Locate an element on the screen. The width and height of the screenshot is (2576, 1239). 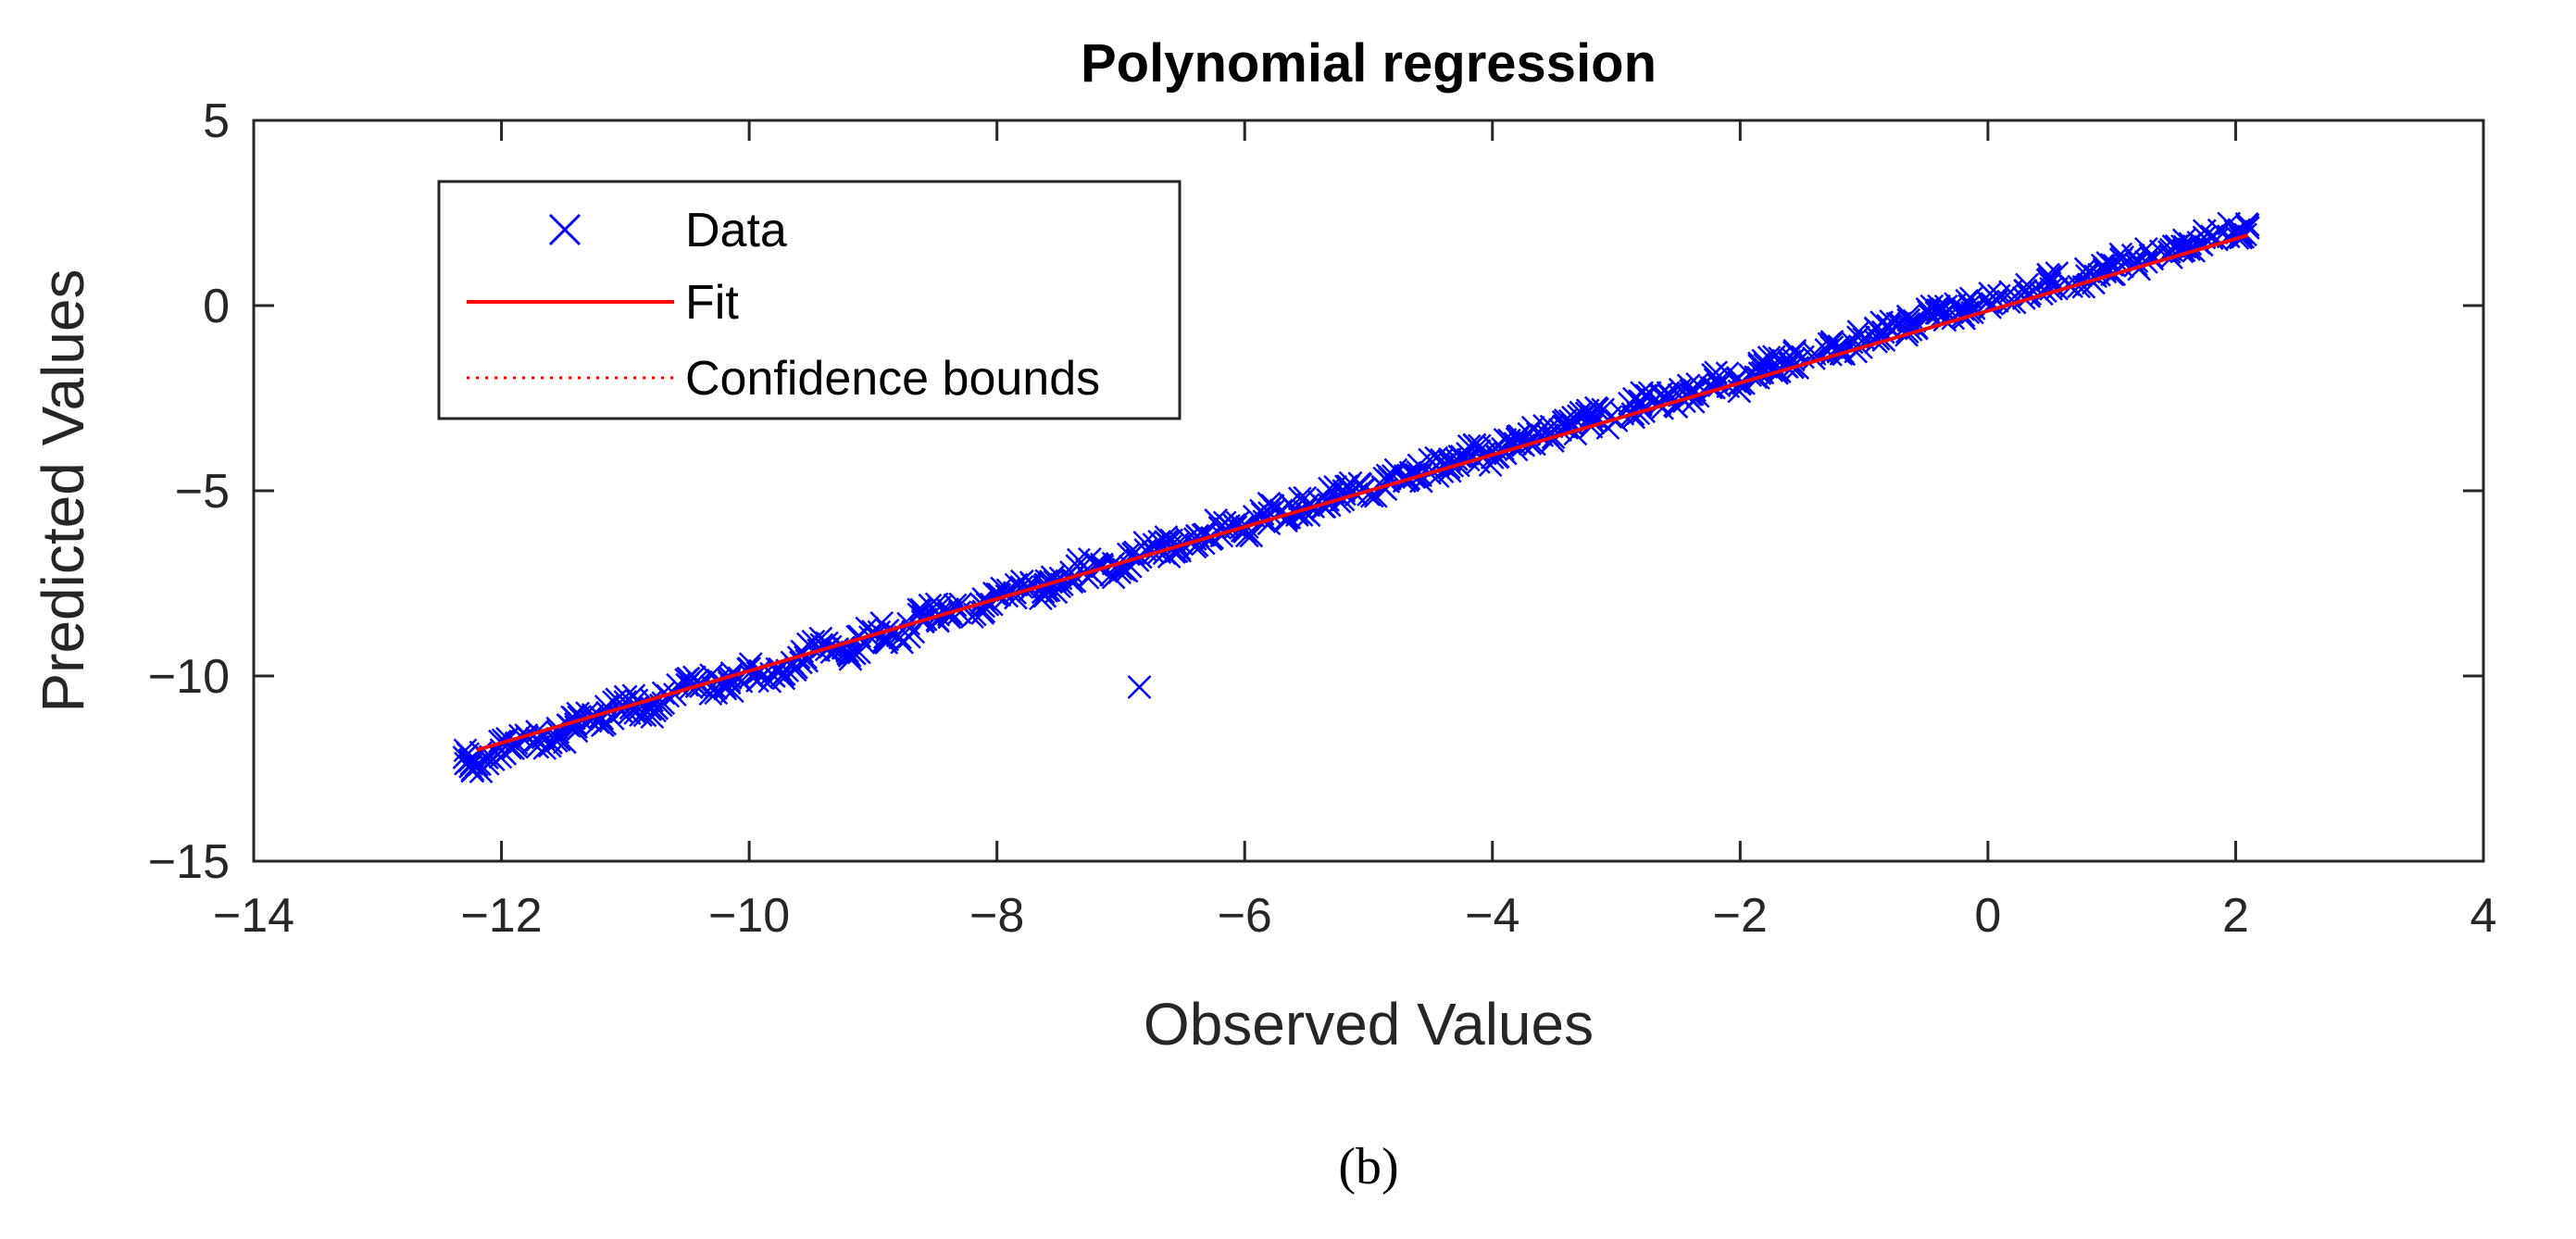
x-tick-label: 0 is located at coordinates (1987, 916).